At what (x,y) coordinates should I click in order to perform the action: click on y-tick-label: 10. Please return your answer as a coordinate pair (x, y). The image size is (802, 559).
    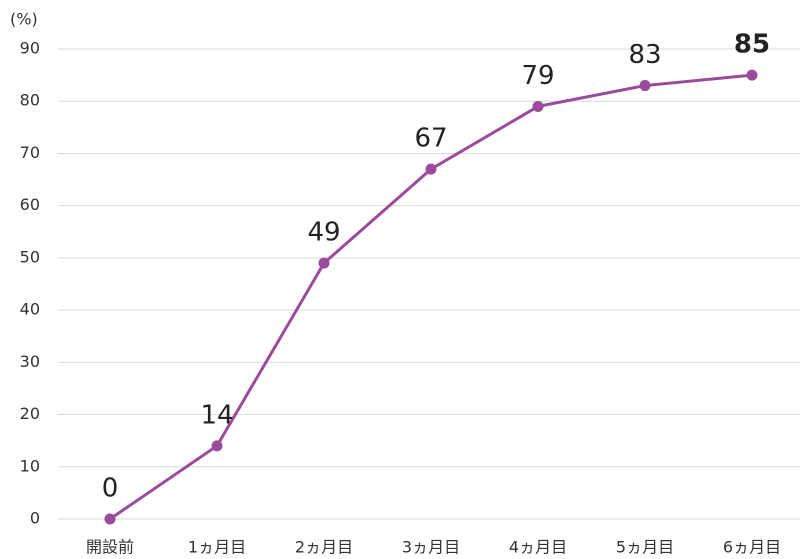
    Looking at the image, I should click on (30, 465).